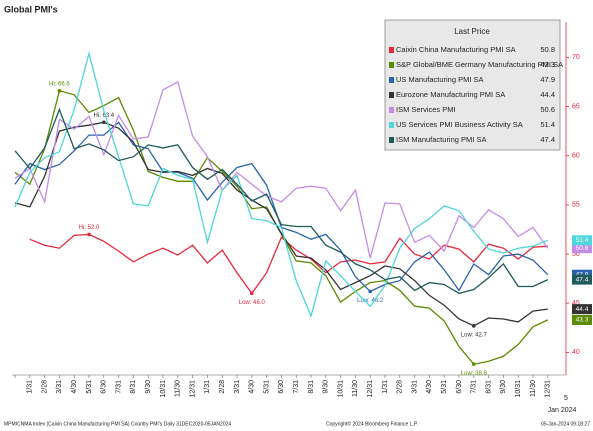 The width and height of the screenshot is (593, 431). Describe the element at coordinates (474, 374) in the screenshot. I see `annotation: Low: 38.8` at that location.